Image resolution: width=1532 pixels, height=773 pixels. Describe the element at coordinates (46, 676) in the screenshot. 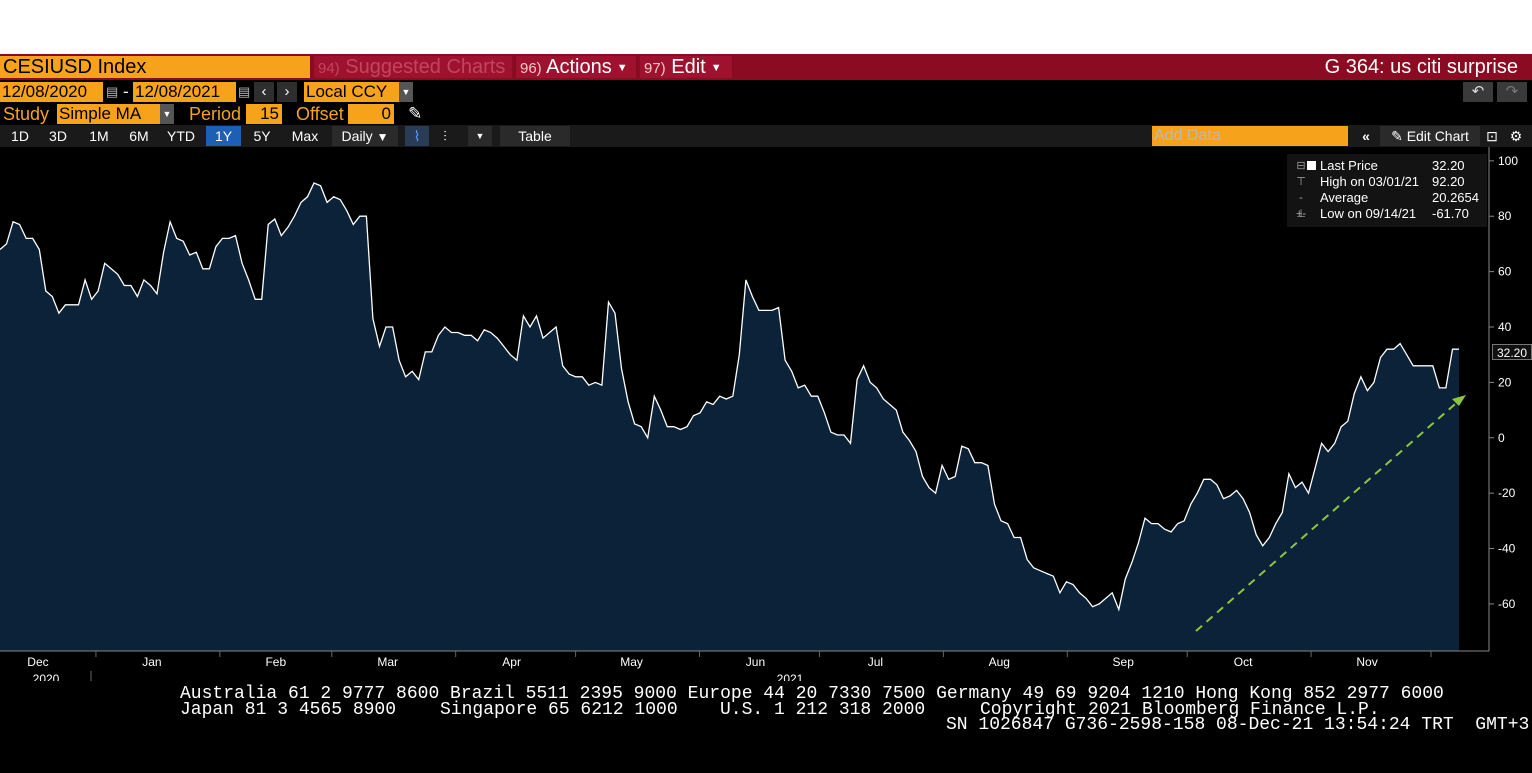

I see `x-year-label: 2020` at that location.